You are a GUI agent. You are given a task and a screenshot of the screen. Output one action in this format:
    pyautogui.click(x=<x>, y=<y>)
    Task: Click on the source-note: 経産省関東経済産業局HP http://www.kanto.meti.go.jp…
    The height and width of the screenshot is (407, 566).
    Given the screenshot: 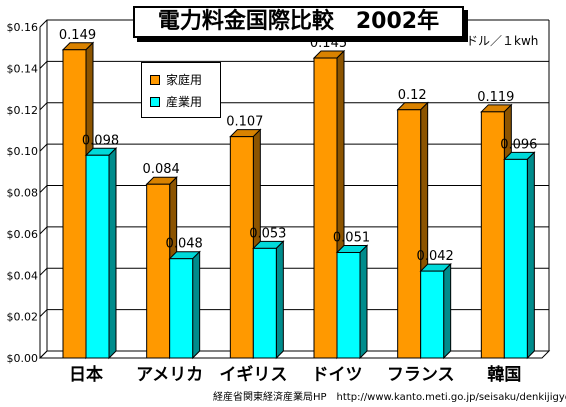 What is the action you would take?
    pyautogui.click(x=389, y=397)
    